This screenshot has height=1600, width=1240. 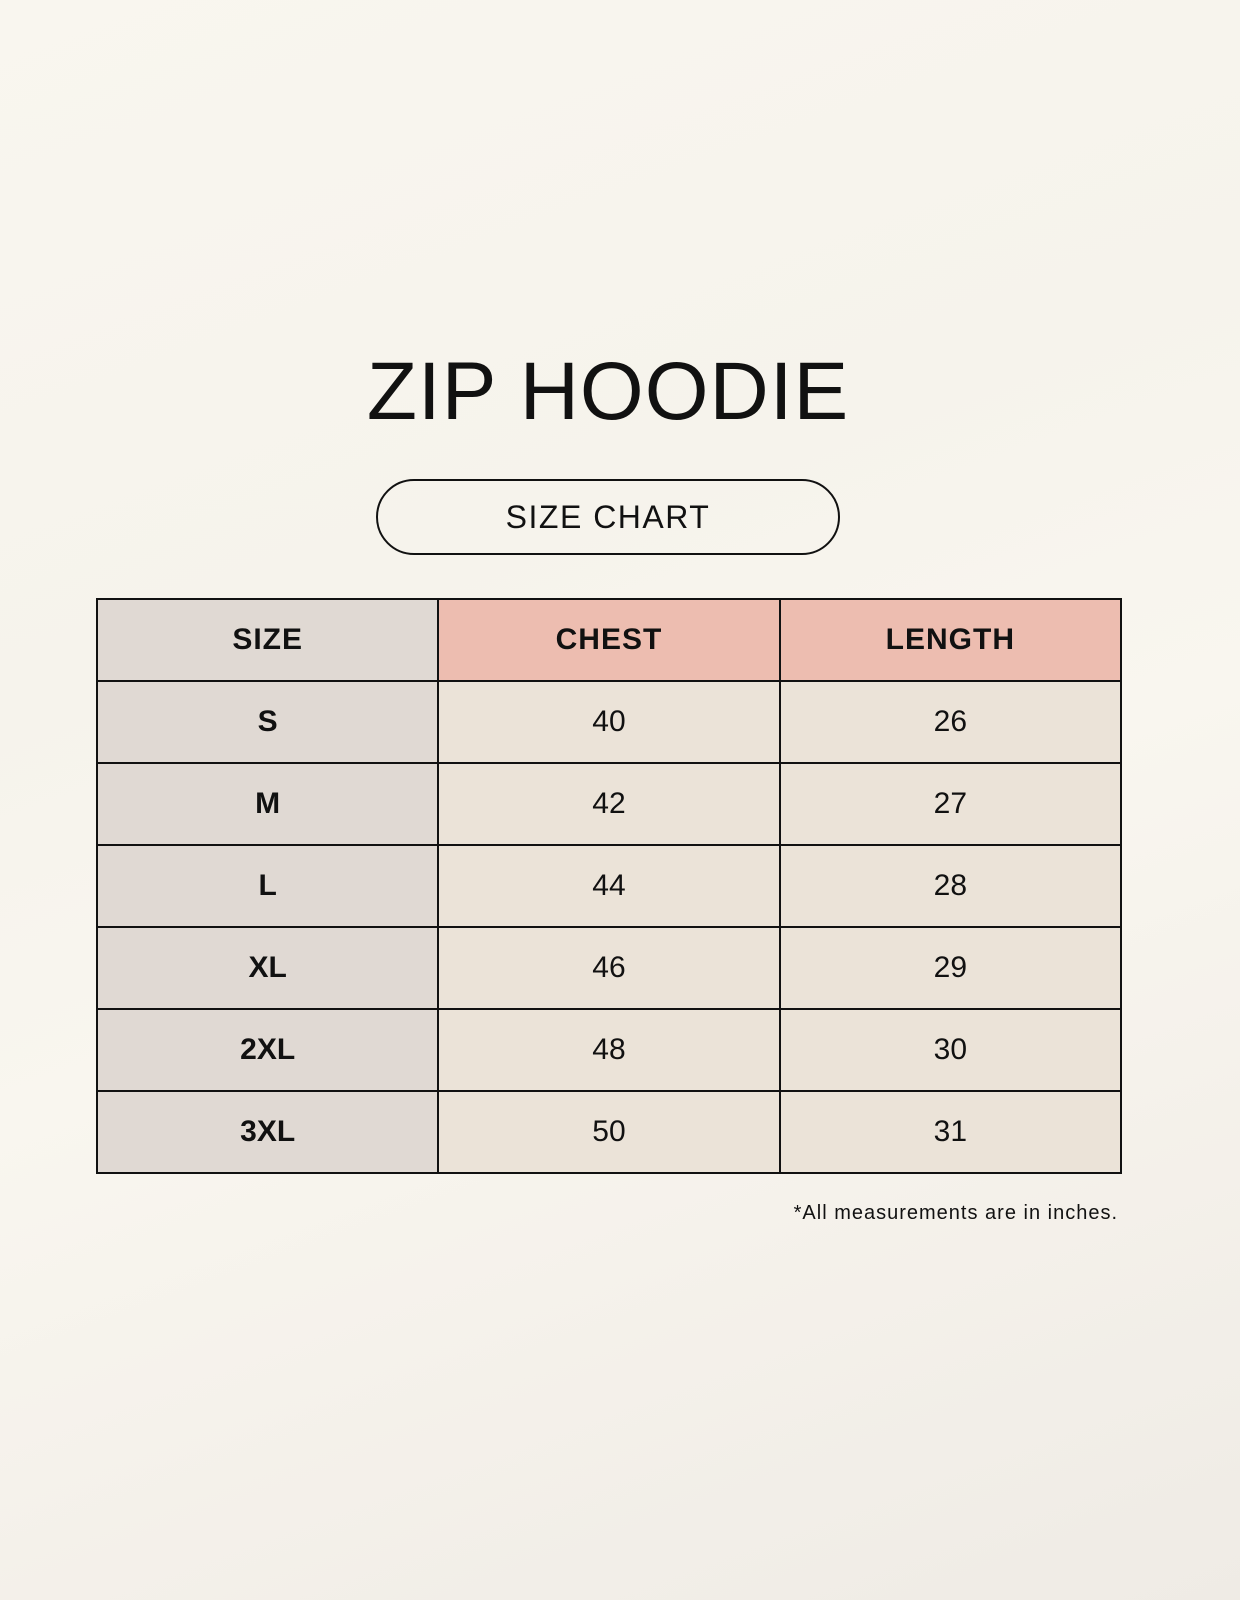 I want to click on footnote: *All measurements are in inches., so click(x=955, y=1213).